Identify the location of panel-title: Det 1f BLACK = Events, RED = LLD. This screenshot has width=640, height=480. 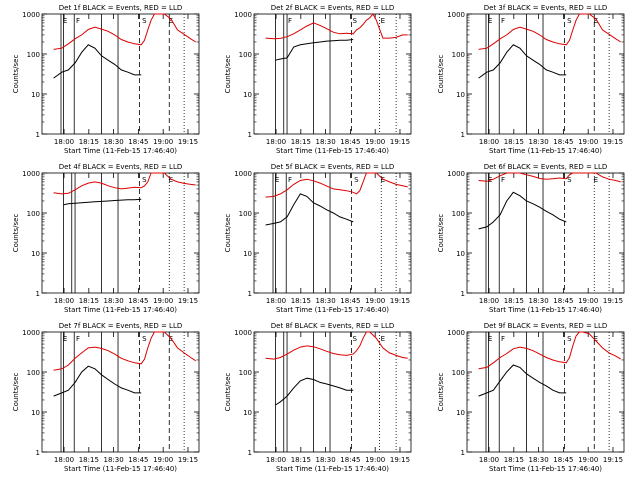
(120, 8).